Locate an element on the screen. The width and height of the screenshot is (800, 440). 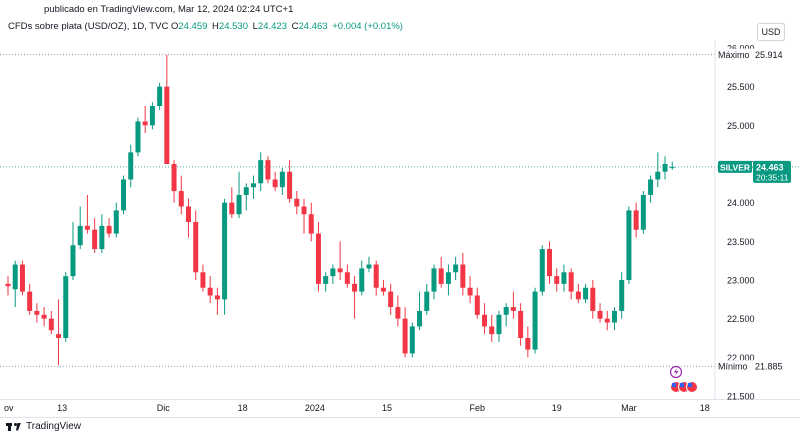
tradingview-logo-icon is located at coordinates (14, 427).